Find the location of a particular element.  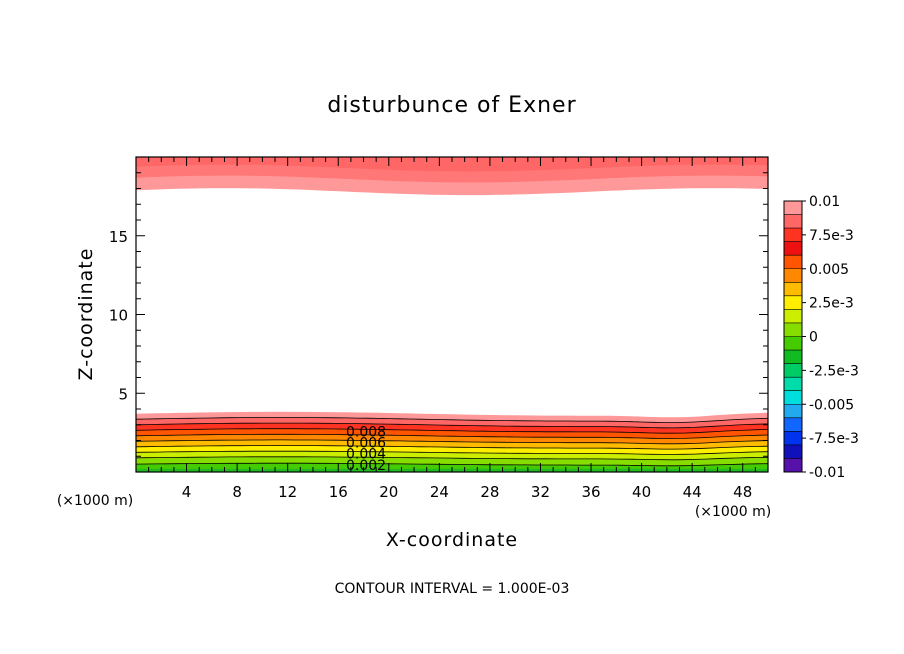

x-tick-label: 32 is located at coordinates (540, 492).